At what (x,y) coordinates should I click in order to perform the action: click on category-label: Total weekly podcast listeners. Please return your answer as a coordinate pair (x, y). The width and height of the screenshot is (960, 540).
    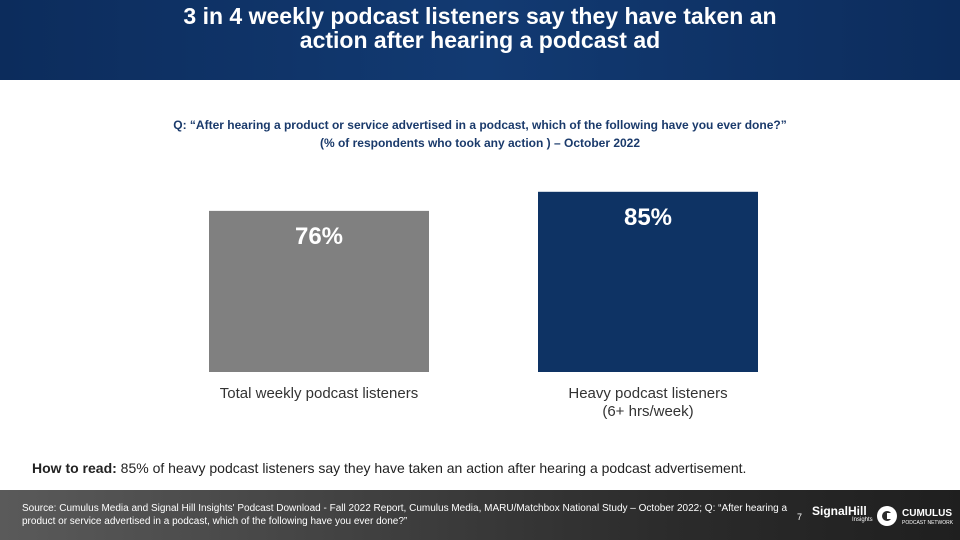
    Looking at the image, I should click on (319, 393).